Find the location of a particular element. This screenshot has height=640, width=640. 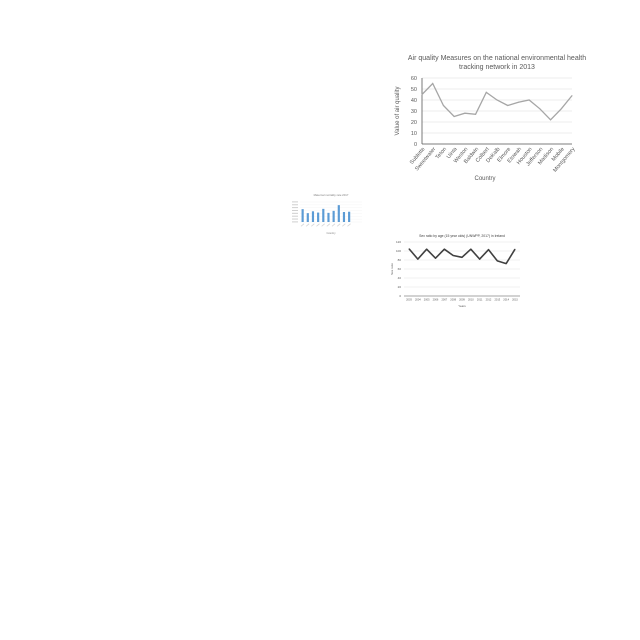

x-tick-label: 2003 is located at coordinates (409, 300).